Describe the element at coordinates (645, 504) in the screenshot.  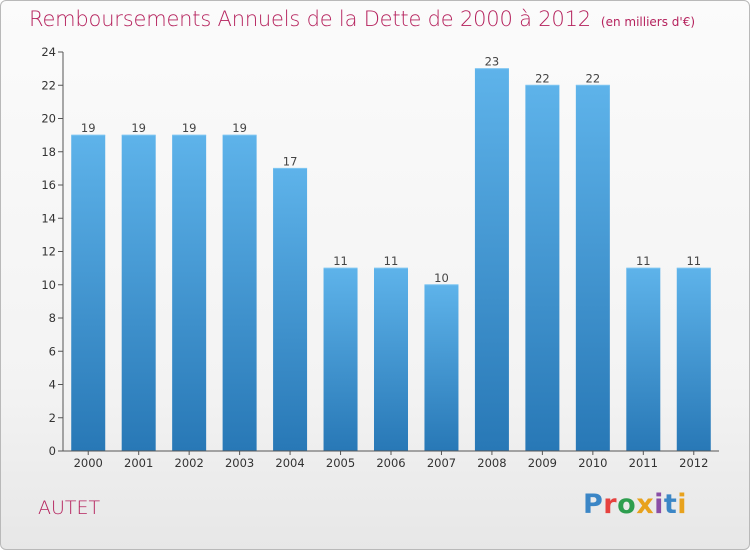
I see `logo-letter: x` at that location.